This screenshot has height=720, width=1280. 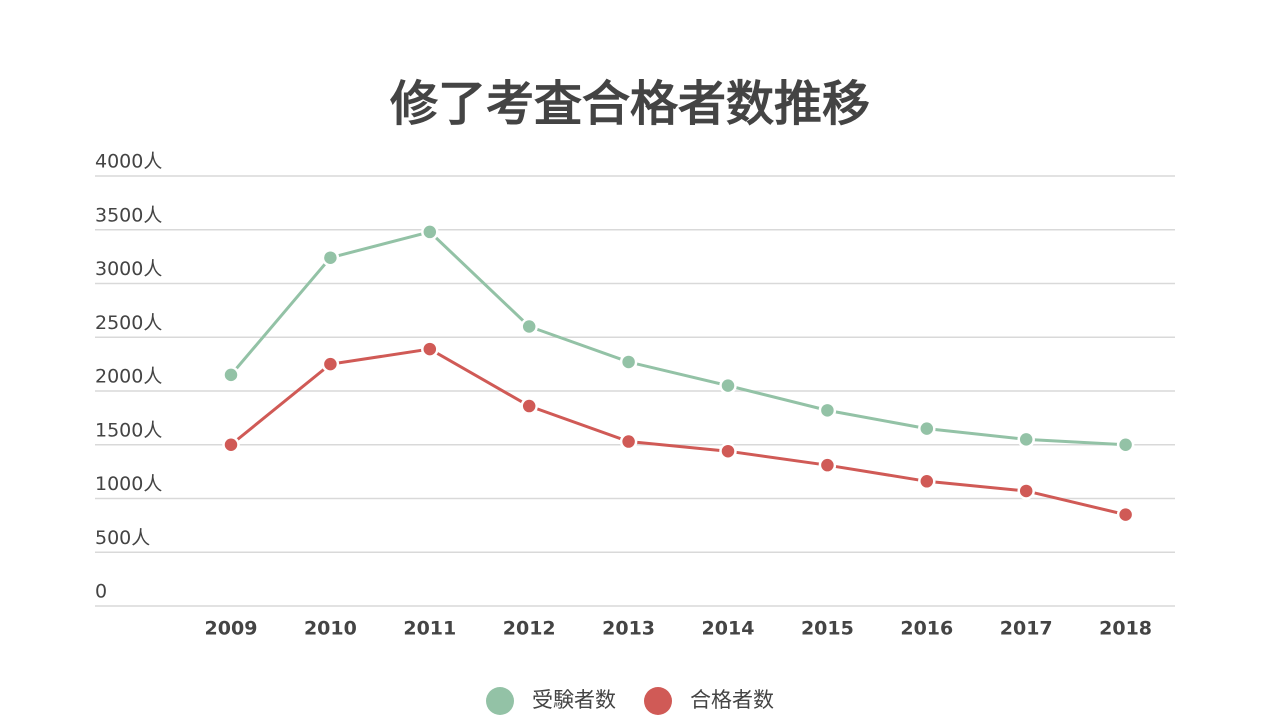 I want to click on x-tick-label: 2011, so click(x=429, y=629).